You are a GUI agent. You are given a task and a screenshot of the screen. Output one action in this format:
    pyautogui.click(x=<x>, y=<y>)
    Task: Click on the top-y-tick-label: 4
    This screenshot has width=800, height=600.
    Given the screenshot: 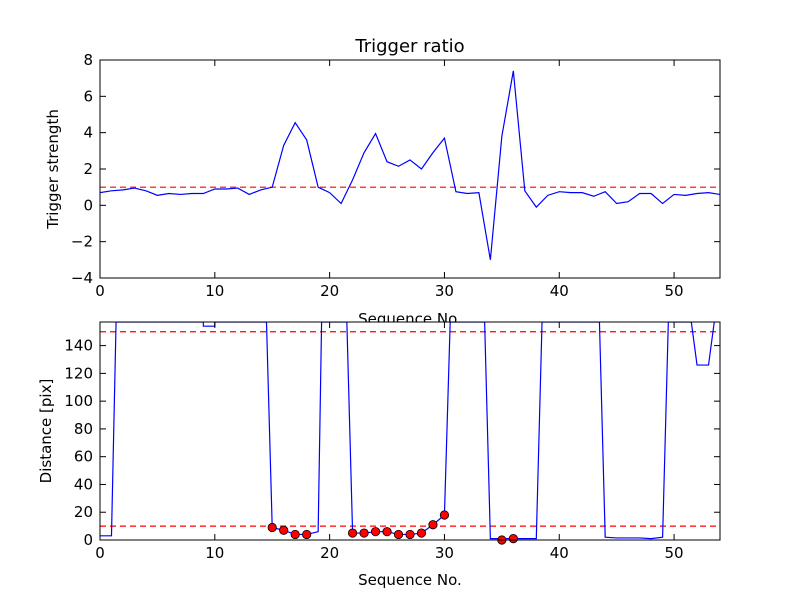 What is the action you would take?
    pyautogui.click(x=88, y=133)
    